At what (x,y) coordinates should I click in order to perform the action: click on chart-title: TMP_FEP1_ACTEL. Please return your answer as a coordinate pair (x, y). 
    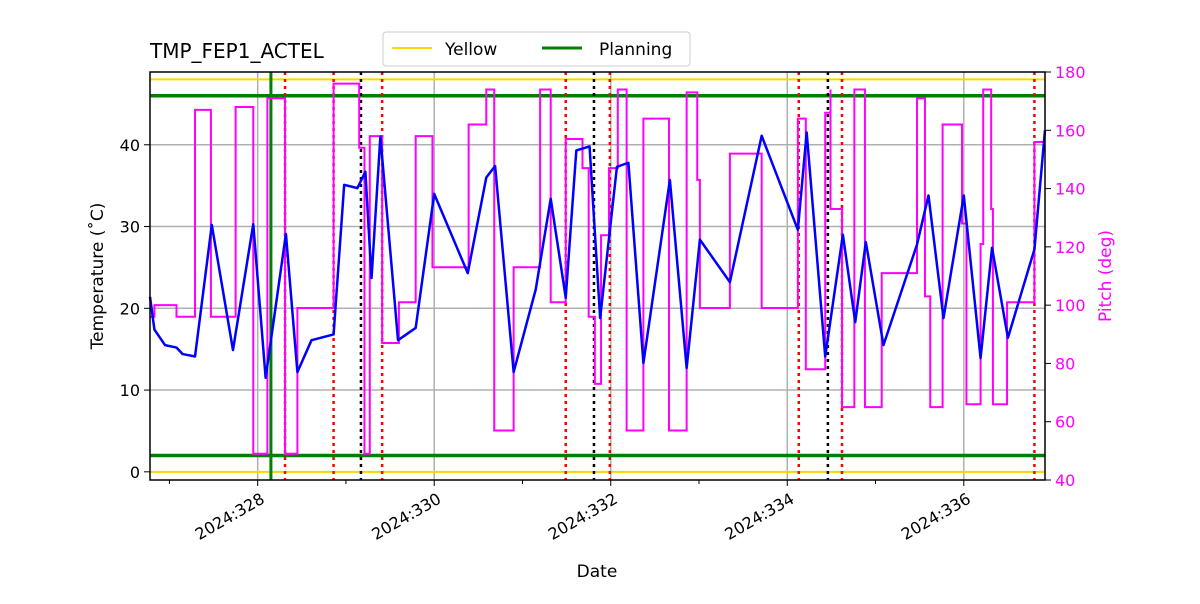
    Looking at the image, I should click on (237, 51).